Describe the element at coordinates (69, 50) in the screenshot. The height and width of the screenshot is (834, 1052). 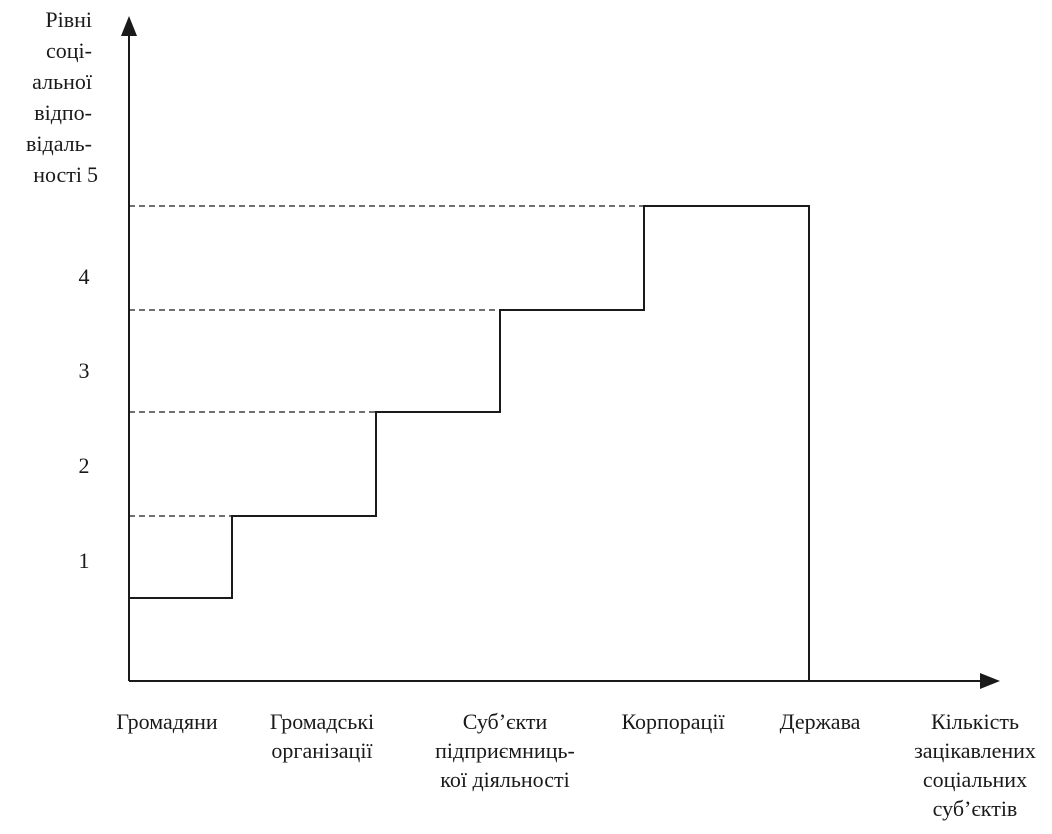
I see `y-axis-label-line: соці-` at that location.